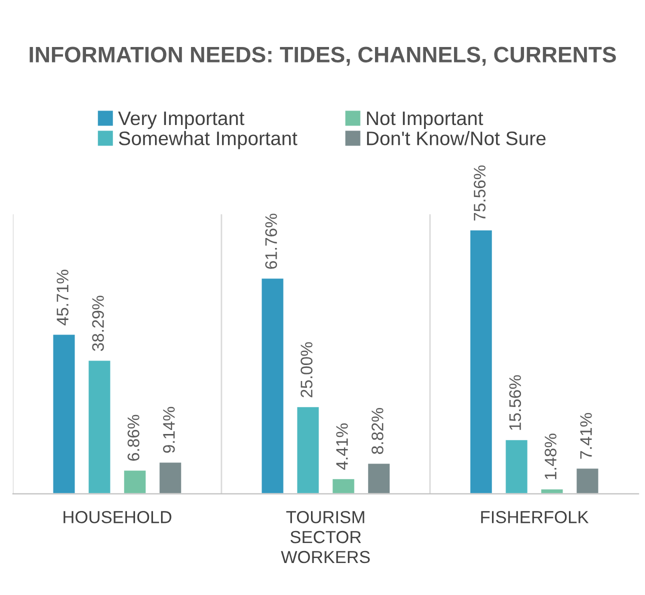 This screenshot has height=595, width=645. Describe the element at coordinates (535, 517) in the screenshot. I see `x-tick-label: FISHERFOLK` at that location.